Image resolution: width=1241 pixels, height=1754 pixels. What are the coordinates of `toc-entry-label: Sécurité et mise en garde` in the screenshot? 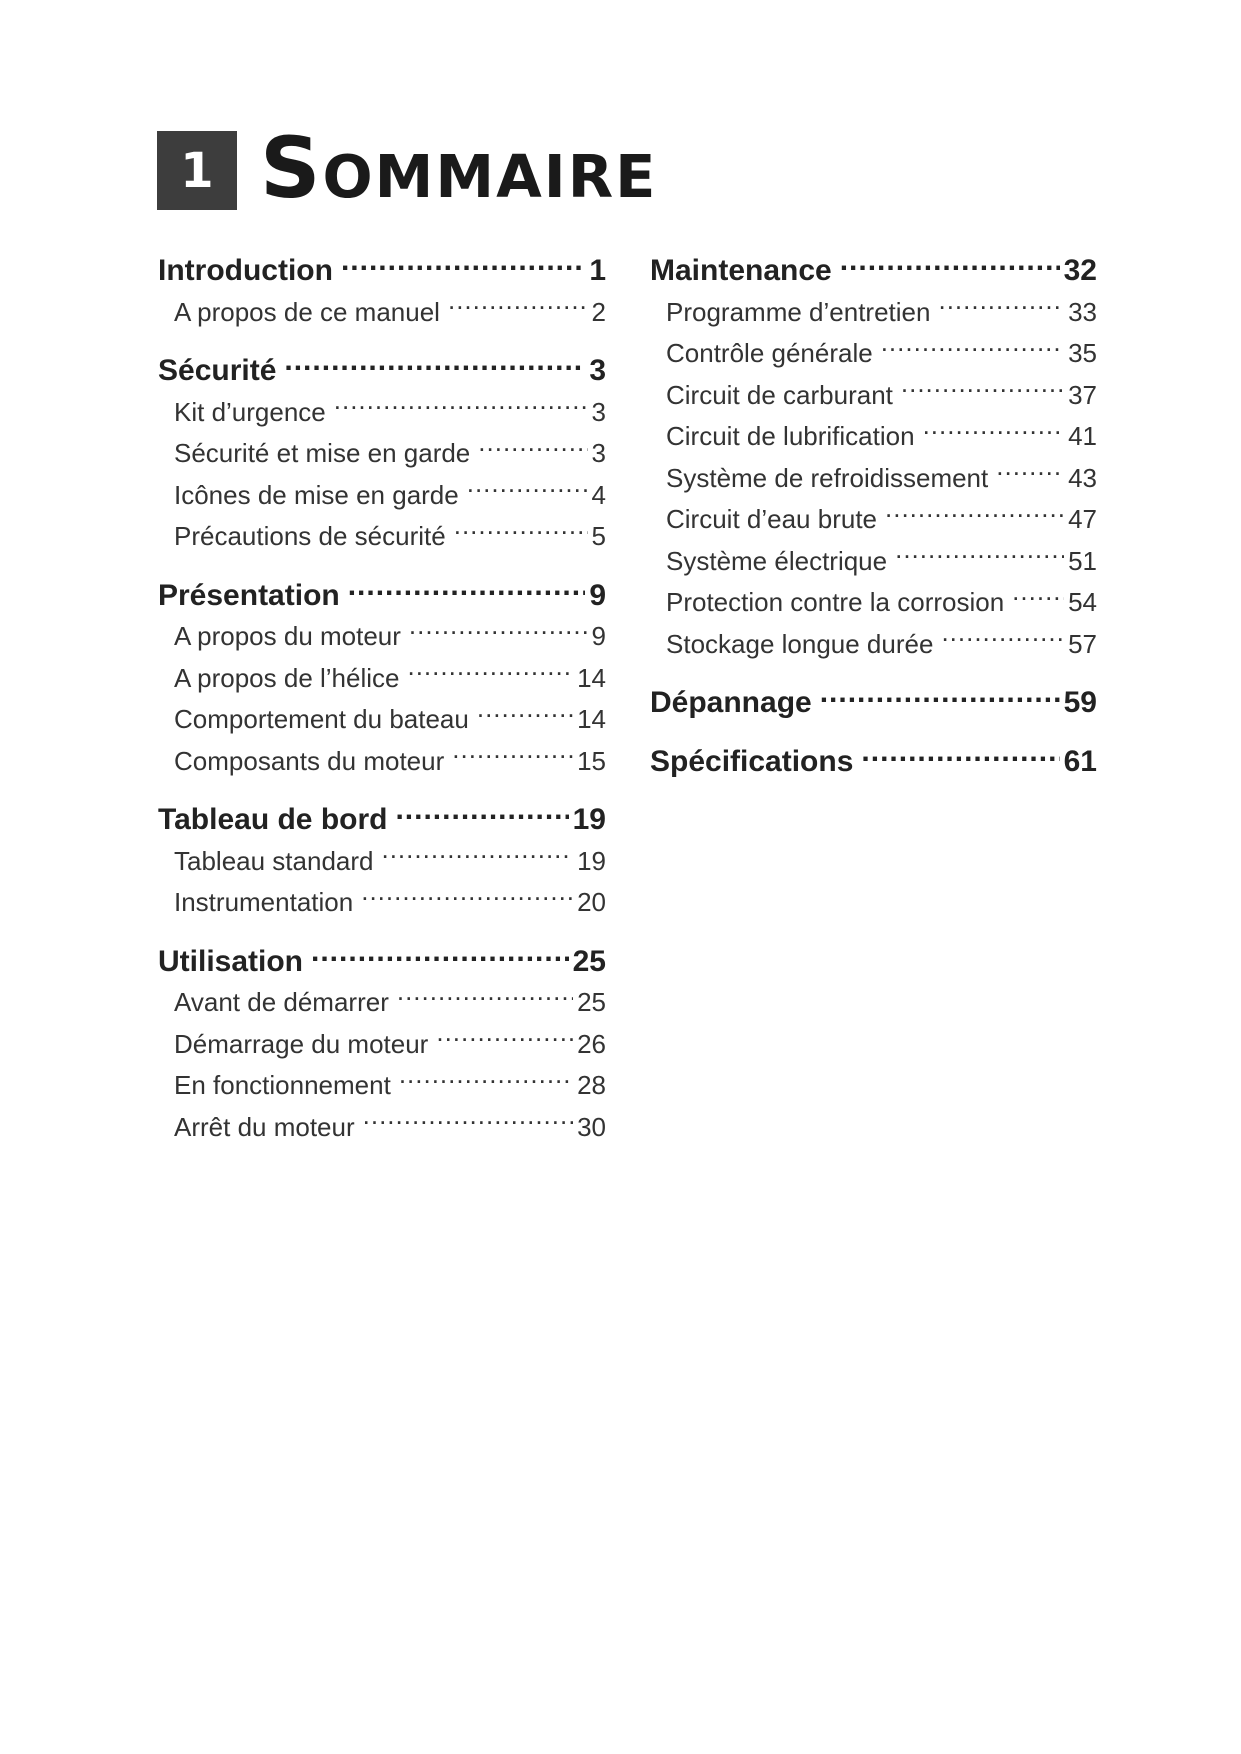 It's located at (322, 453).